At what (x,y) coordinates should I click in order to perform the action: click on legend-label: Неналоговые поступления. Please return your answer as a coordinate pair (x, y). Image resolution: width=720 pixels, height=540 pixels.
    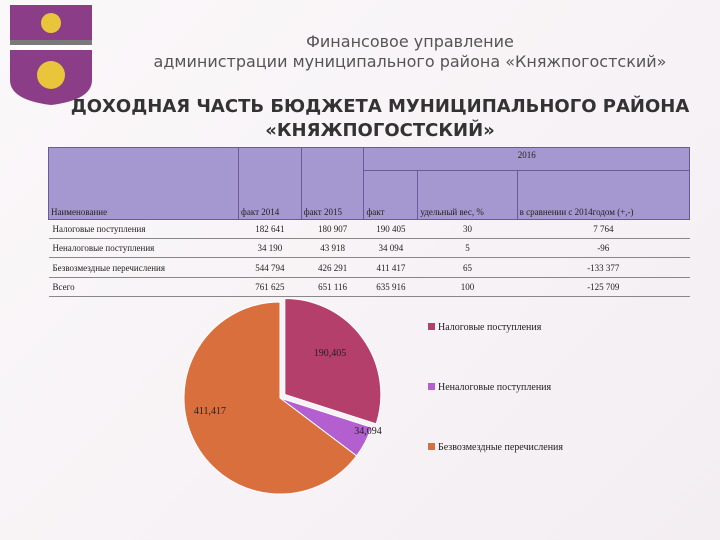
    Looking at the image, I should click on (495, 387).